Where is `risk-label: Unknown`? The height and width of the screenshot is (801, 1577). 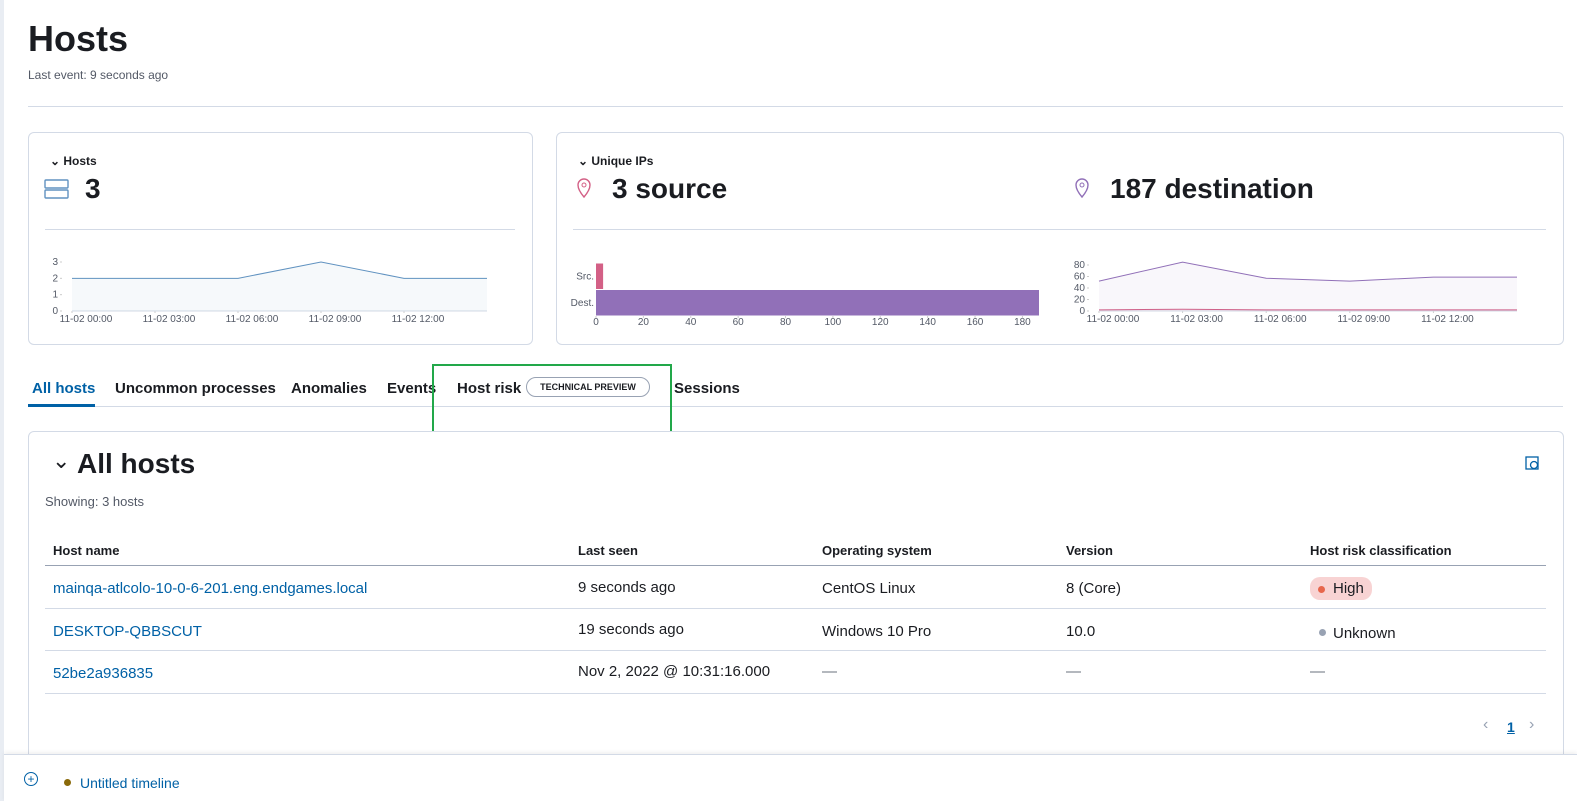
risk-label: Unknown is located at coordinates (1364, 633).